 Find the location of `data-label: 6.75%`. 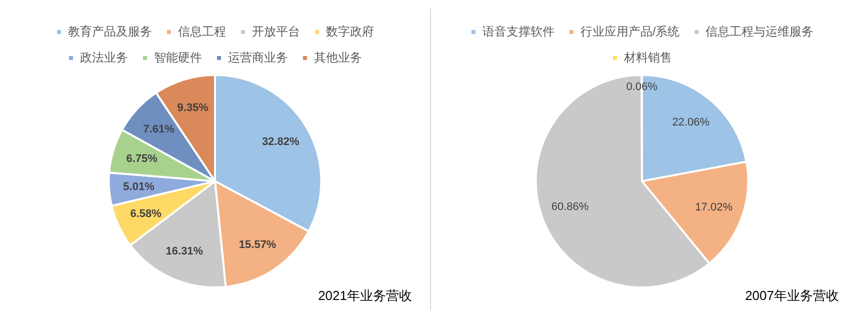

data-label: 6.75% is located at coordinates (142, 159).